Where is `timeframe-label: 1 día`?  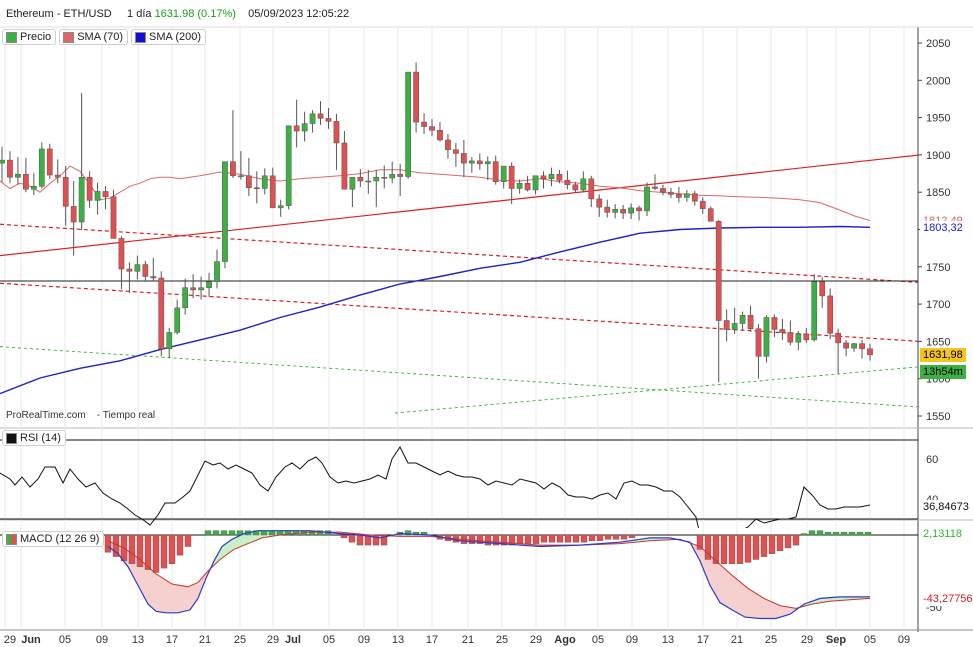
timeframe-label: 1 día is located at coordinates (139, 14).